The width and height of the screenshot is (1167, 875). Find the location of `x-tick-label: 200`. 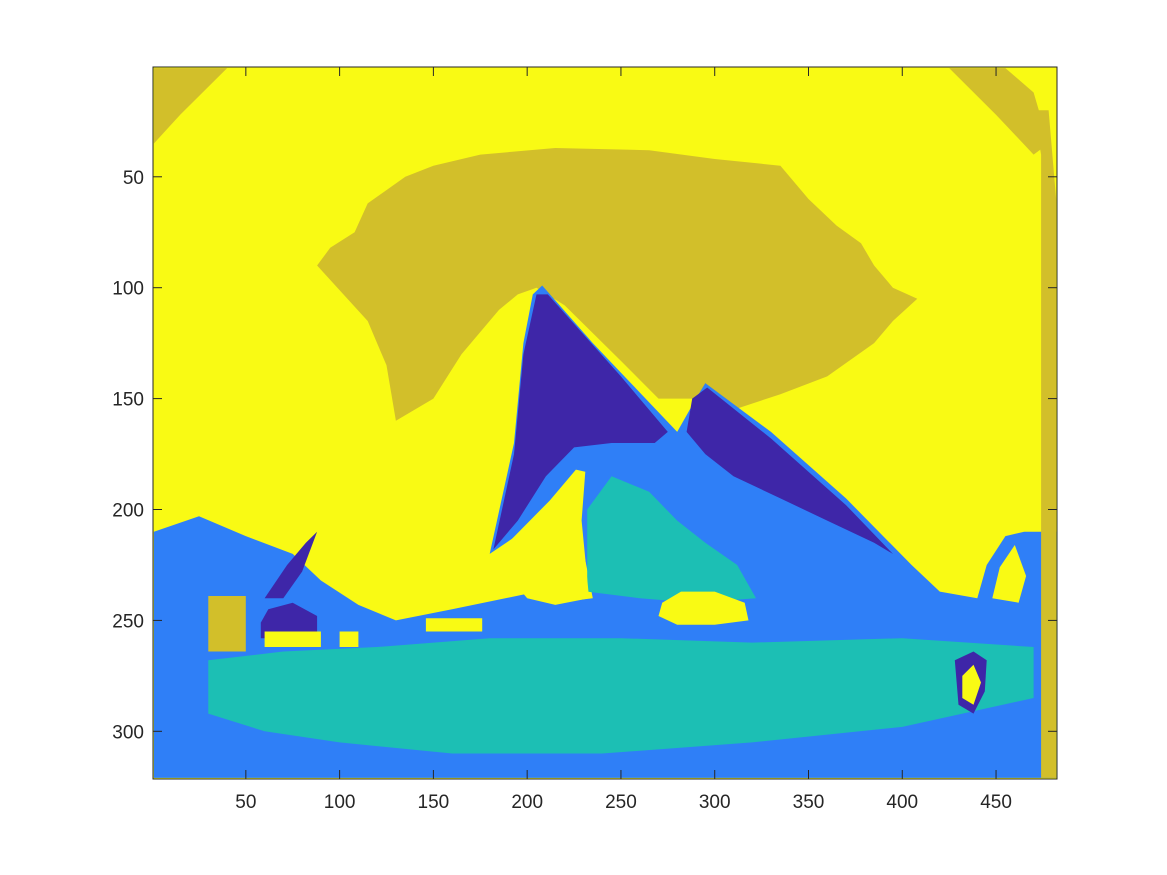

x-tick-label: 200 is located at coordinates (527, 802).